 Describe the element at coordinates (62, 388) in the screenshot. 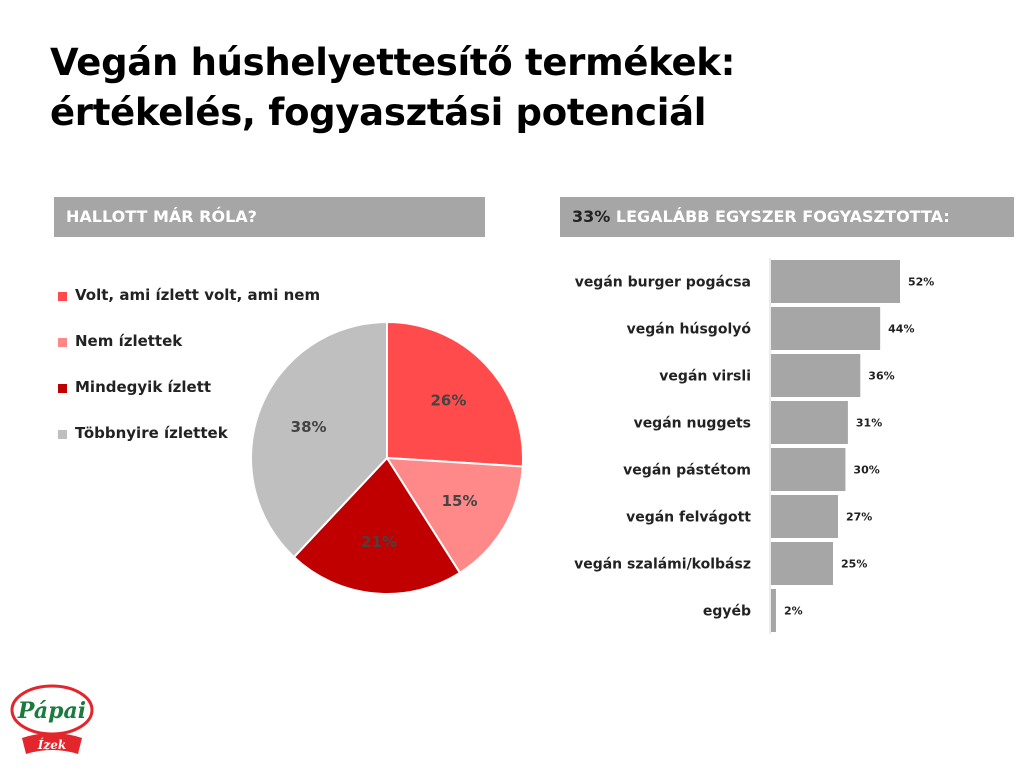

I see `legend-swatch-mindegyik` at that location.